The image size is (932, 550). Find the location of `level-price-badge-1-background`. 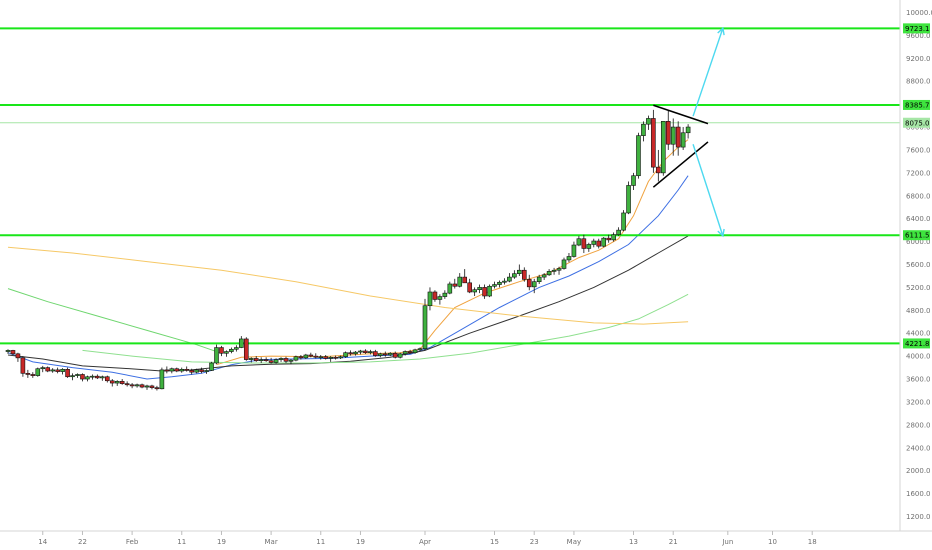

level-price-badge-1-background is located at coordinates (916, 28).